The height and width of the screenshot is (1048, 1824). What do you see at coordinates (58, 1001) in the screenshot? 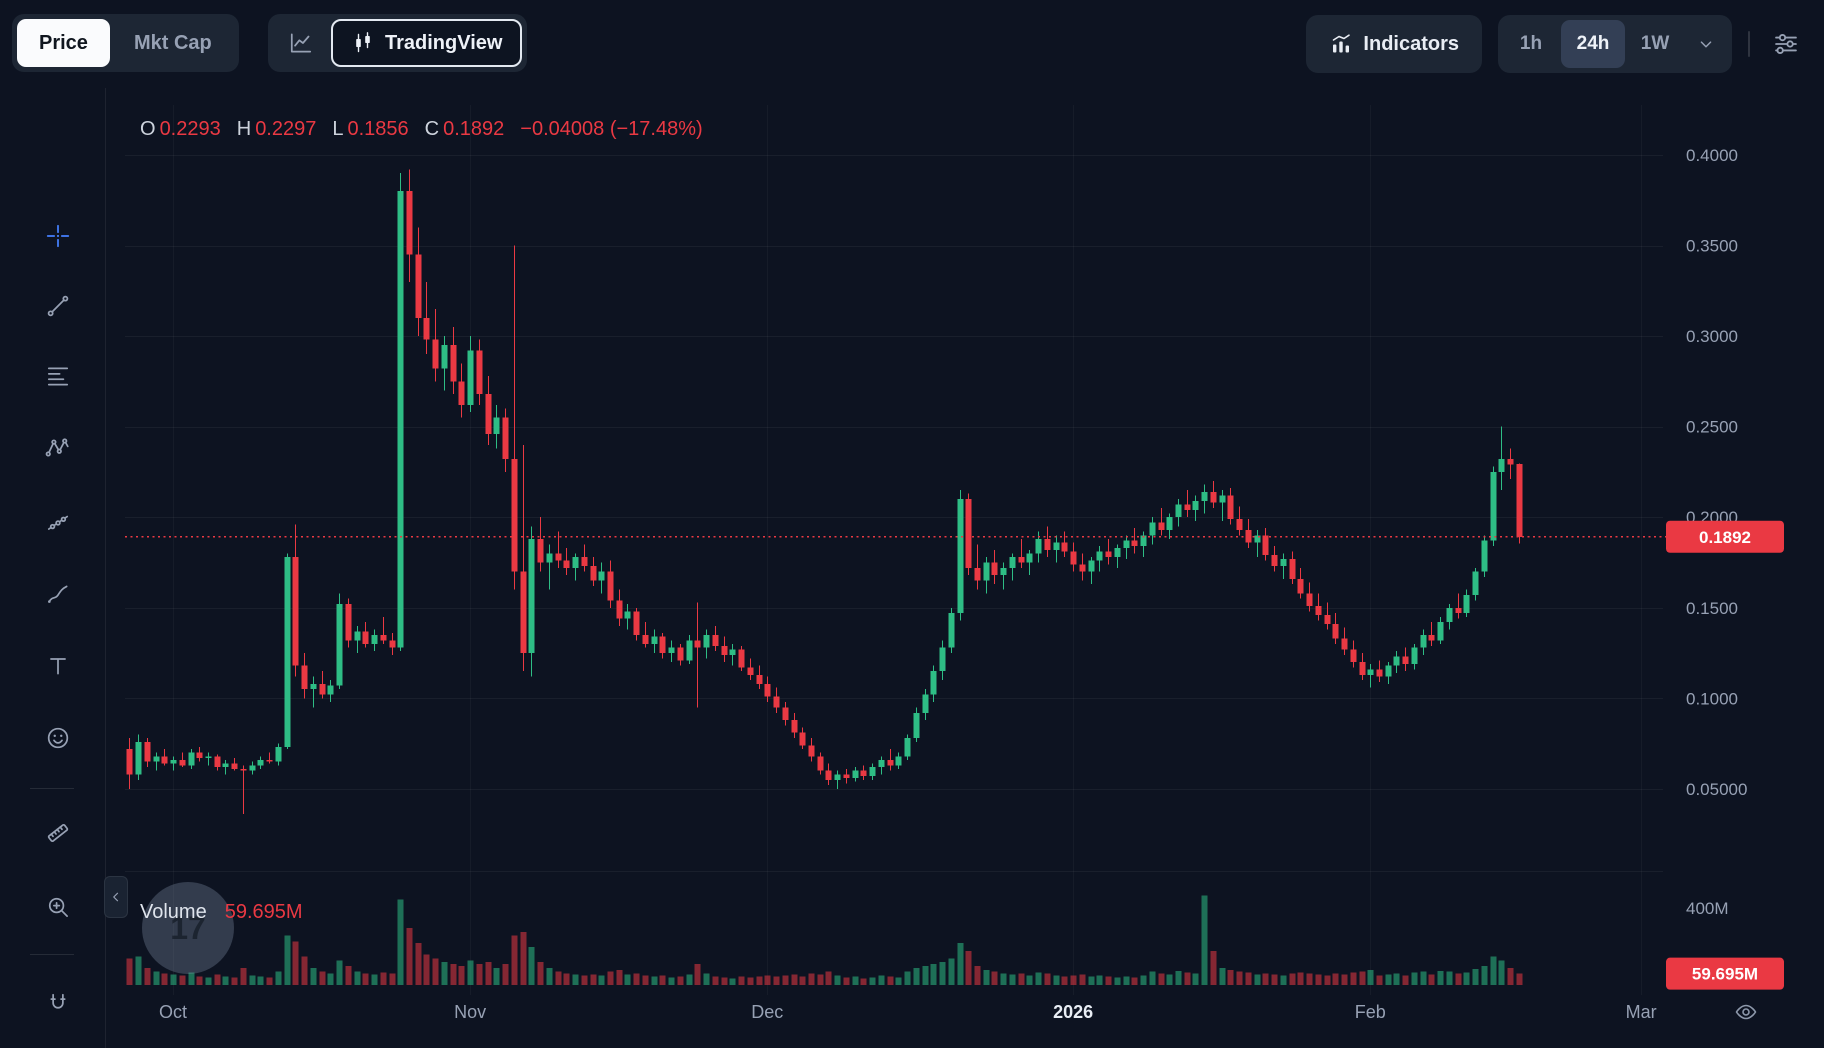
I see `magnet-icon` at bounding box center [58, 1001].